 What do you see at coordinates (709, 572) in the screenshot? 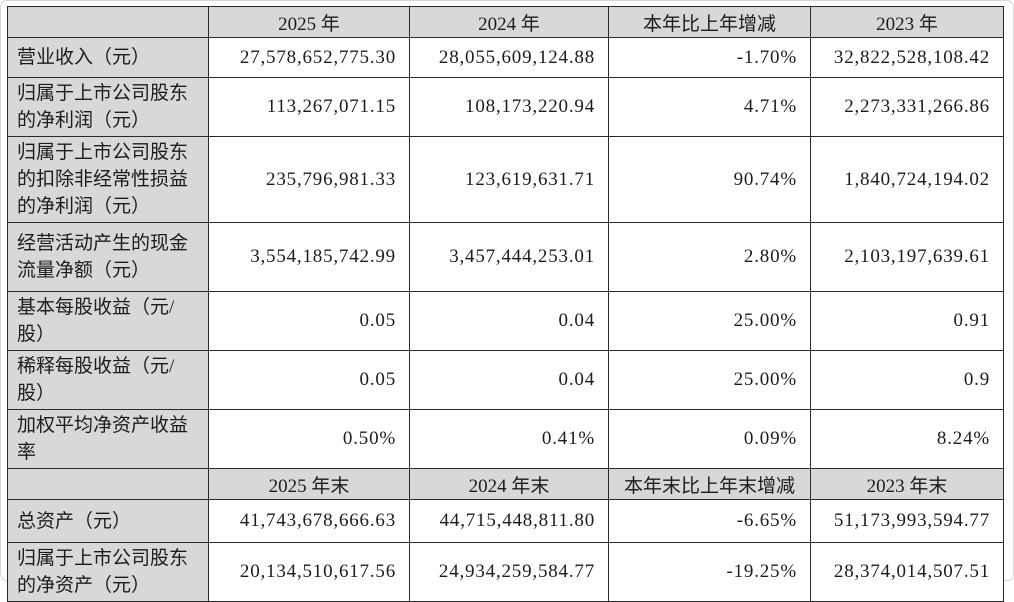
I see `value-cell: -19.25%` at bounding box center [709, 572].